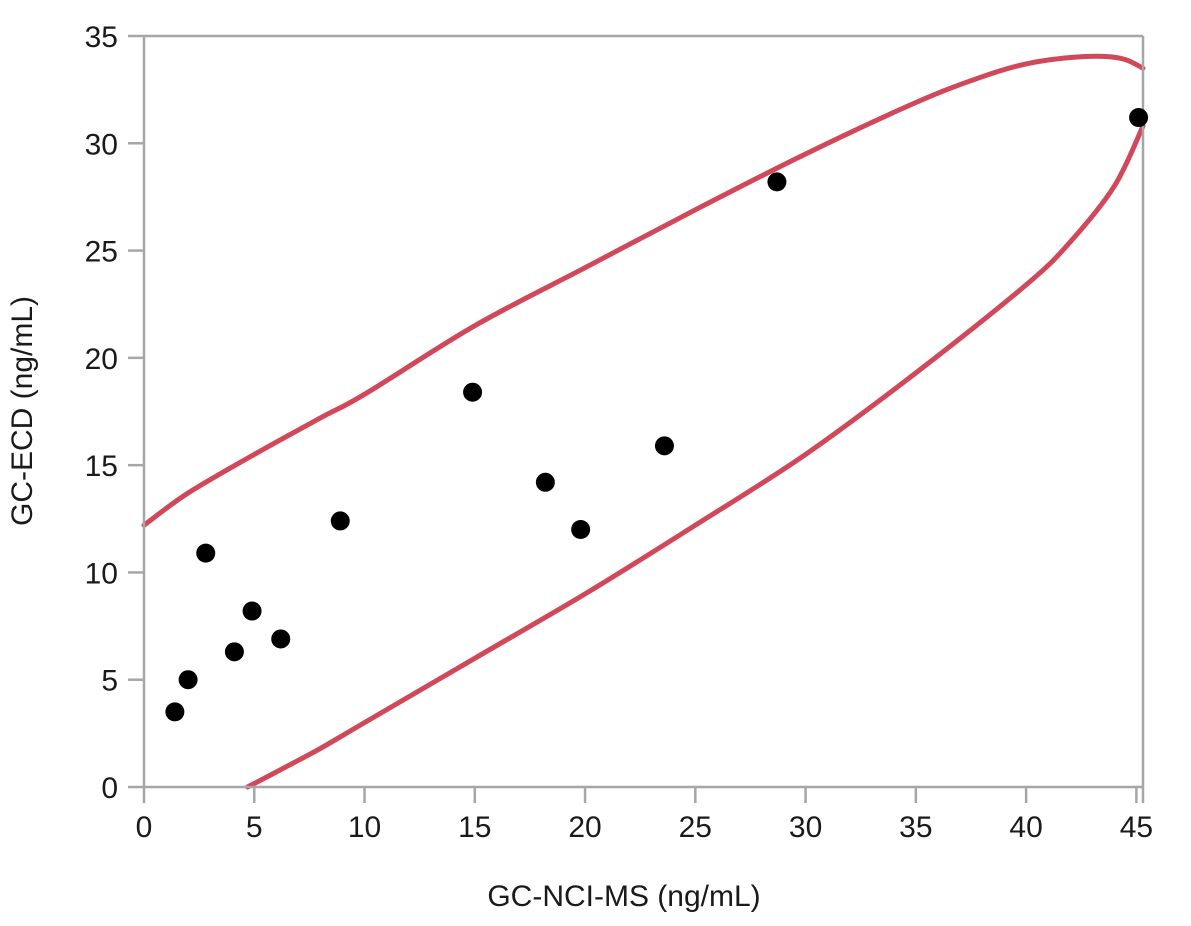 The height and width of the screenshot is (926, 1191). I want to click on x-tick-label: 30, so click(805, 827).